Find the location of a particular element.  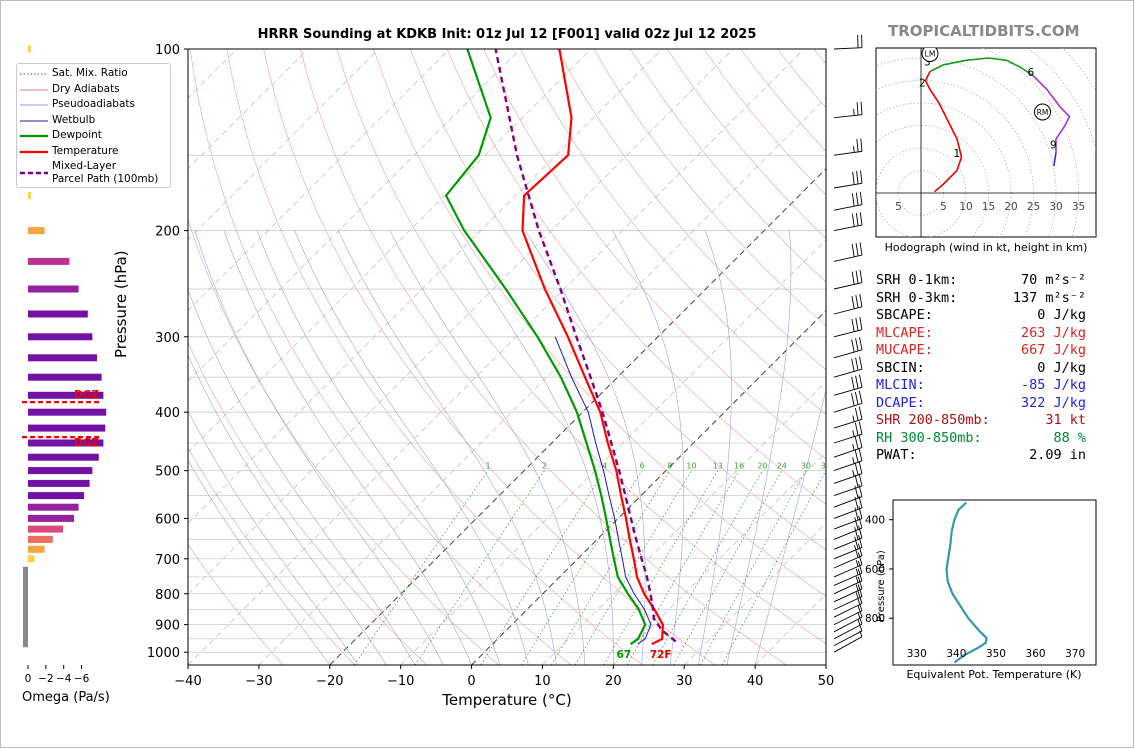

param-row: MUCAPE: 667 J/kg is located at coordinates (981, 351).